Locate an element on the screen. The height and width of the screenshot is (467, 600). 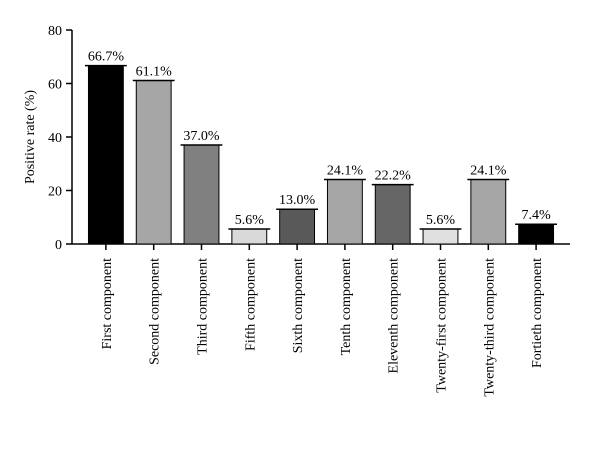
value-label: 37.0% is located at coordinates (201, 136).